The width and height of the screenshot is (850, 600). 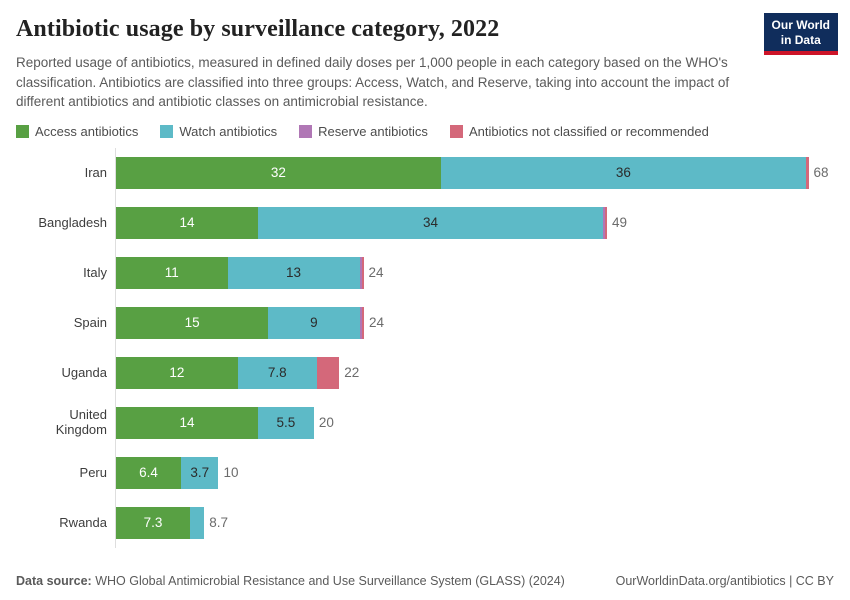 What do you see at coordinates (373, 131) in the screenshot?
I see `legend-label: Reserve antibiotics` at bounding box center [373, 131].